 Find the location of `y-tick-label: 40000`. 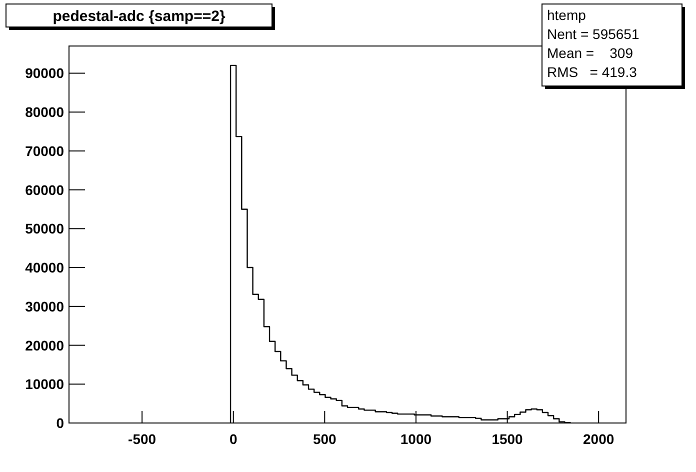

y-tick-label: 40000 is located at coordinates (44, 268).